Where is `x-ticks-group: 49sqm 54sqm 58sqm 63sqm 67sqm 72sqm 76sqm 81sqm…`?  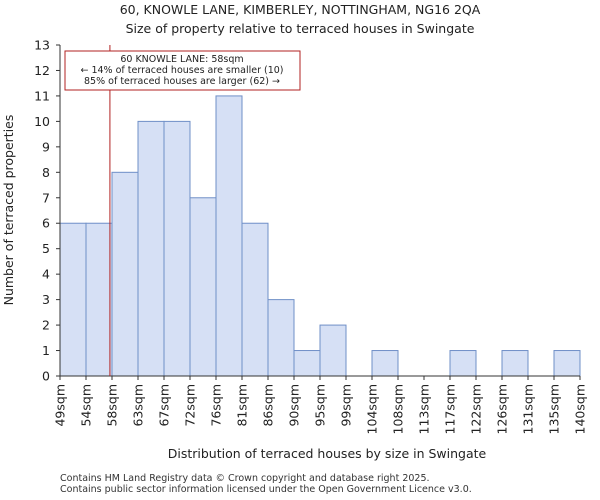
x-ticks-group: 49sqm 54sqm 58sqm 63sqm 67sqm 72sqm 76sqm 81sqm… is located at coordinates (320, 405).